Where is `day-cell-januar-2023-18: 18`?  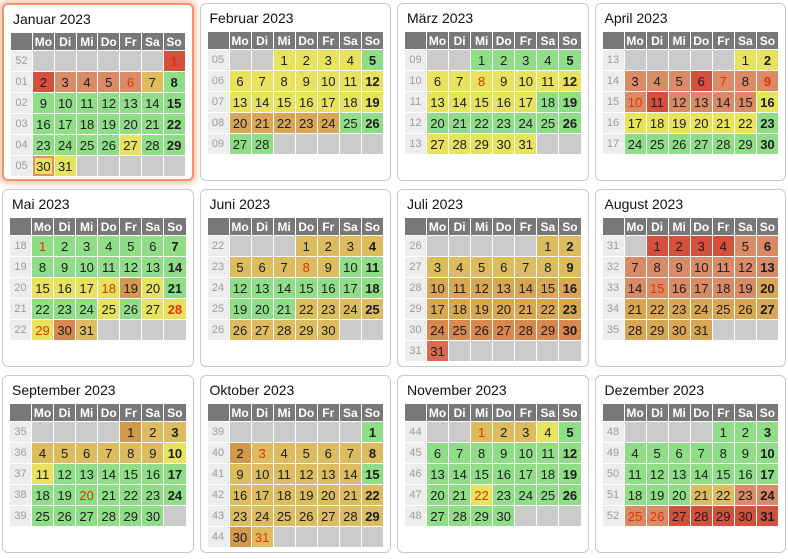
day-cell-januar-2023-18: 18 is located at coordinates (87, 124).